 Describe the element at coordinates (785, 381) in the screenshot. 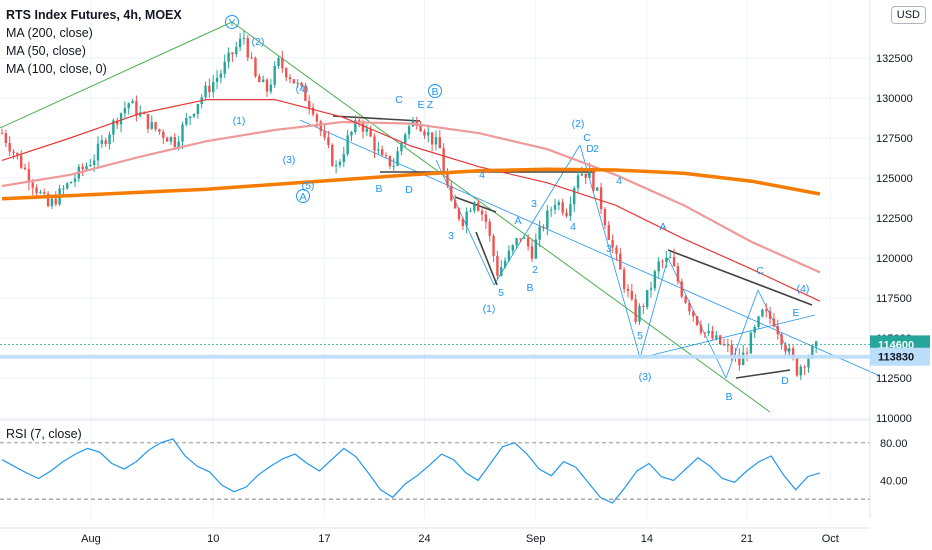

I see `wave-label: D` at that location.